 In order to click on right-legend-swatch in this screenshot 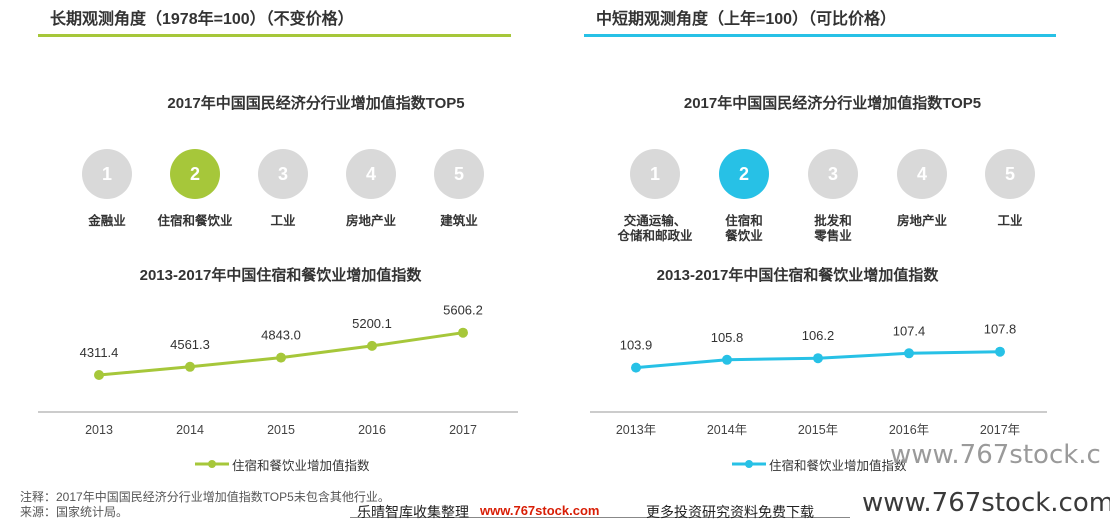, I will do `click(749, 464)`.